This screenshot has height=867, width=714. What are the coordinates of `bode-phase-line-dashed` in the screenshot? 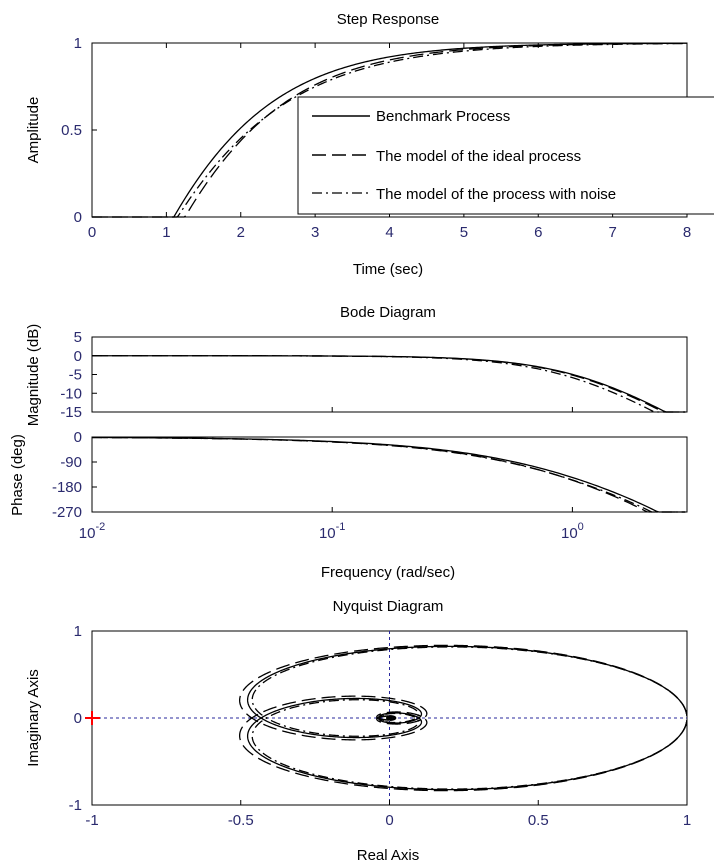 It's located at (388, 474).